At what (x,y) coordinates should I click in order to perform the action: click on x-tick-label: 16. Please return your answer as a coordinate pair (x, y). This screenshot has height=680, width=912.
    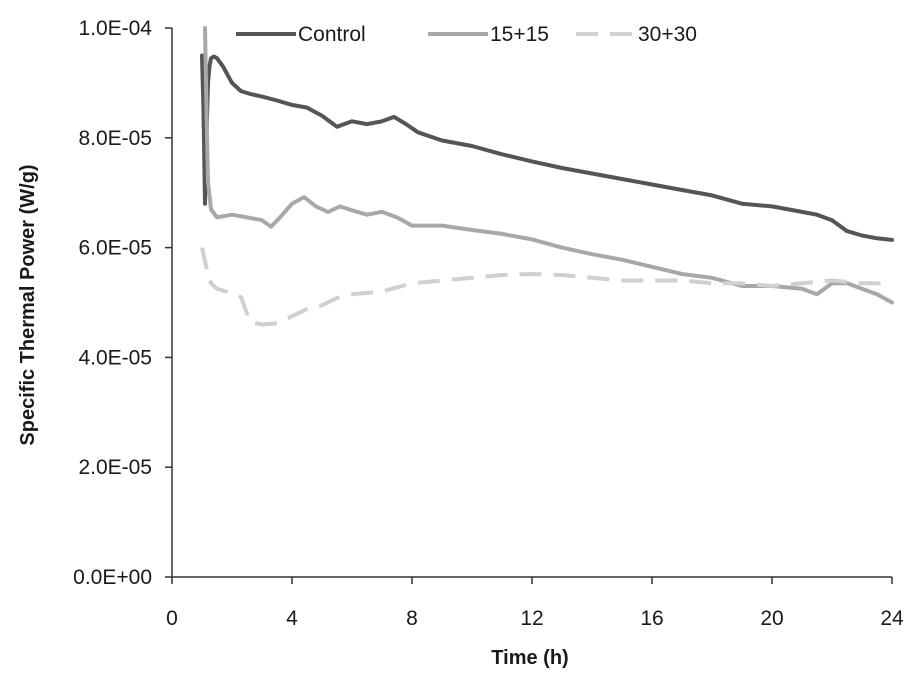
    Looking at the image, I should click on (651, 618).